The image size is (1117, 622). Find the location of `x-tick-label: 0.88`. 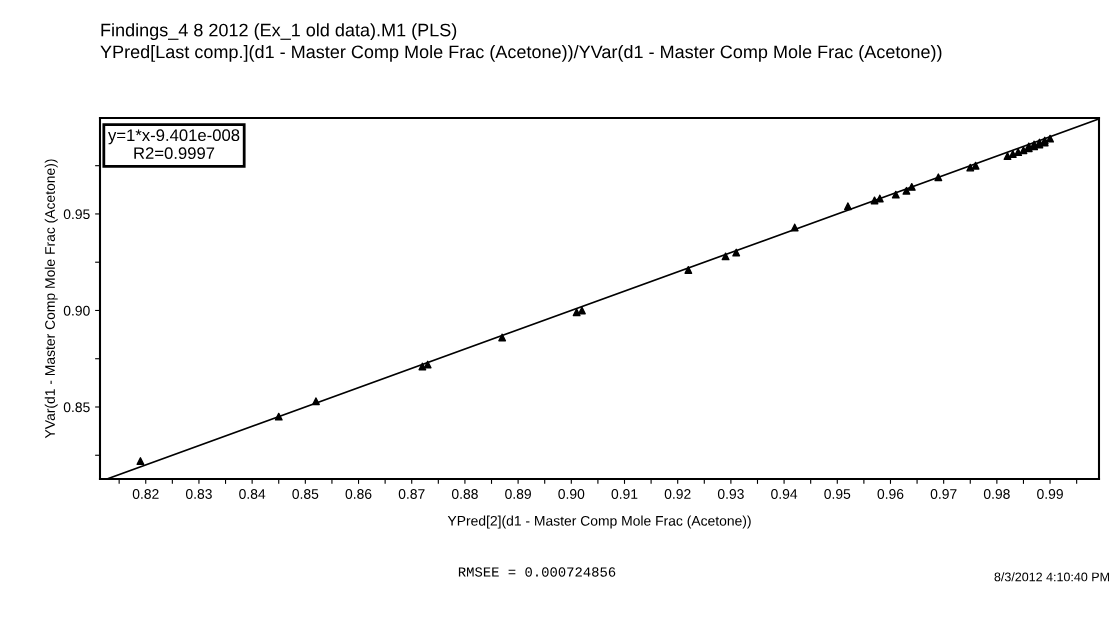

x-tick-label: 0.88 is located at coordinates (464, 494).